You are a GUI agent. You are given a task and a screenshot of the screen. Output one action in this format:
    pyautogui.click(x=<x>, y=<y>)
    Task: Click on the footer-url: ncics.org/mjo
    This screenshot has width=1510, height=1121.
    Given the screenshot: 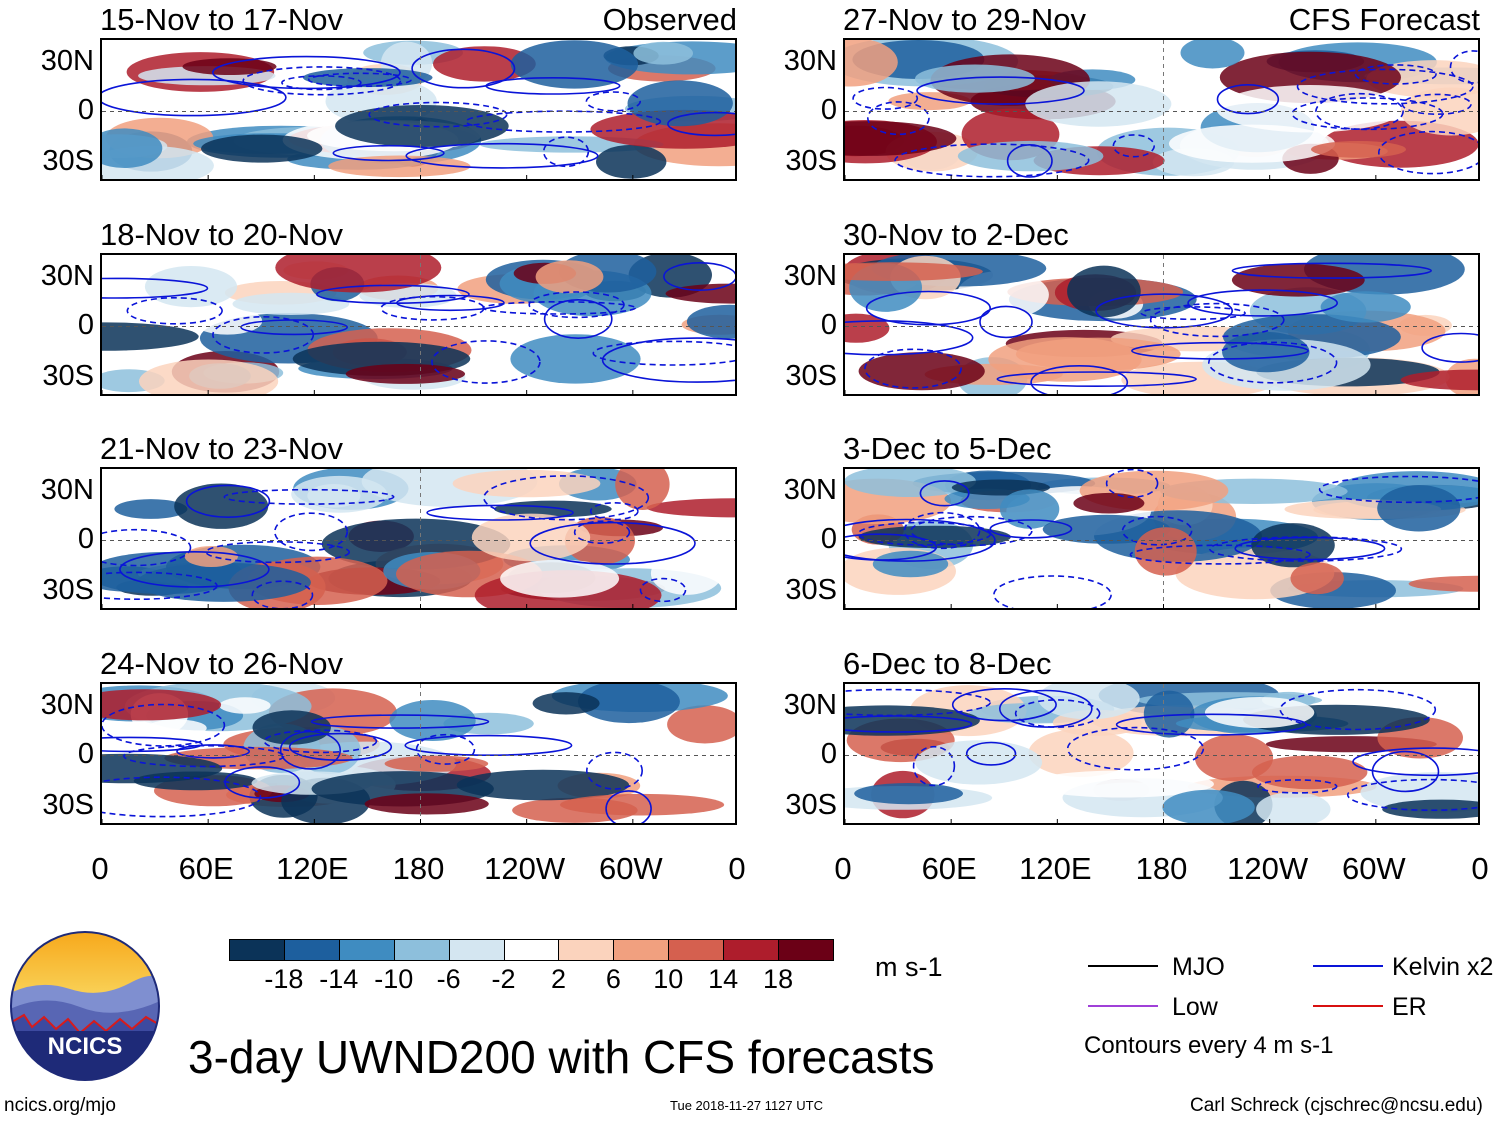 What is the action you would take?
    pyautogui.click(x=60, y=1105)
    